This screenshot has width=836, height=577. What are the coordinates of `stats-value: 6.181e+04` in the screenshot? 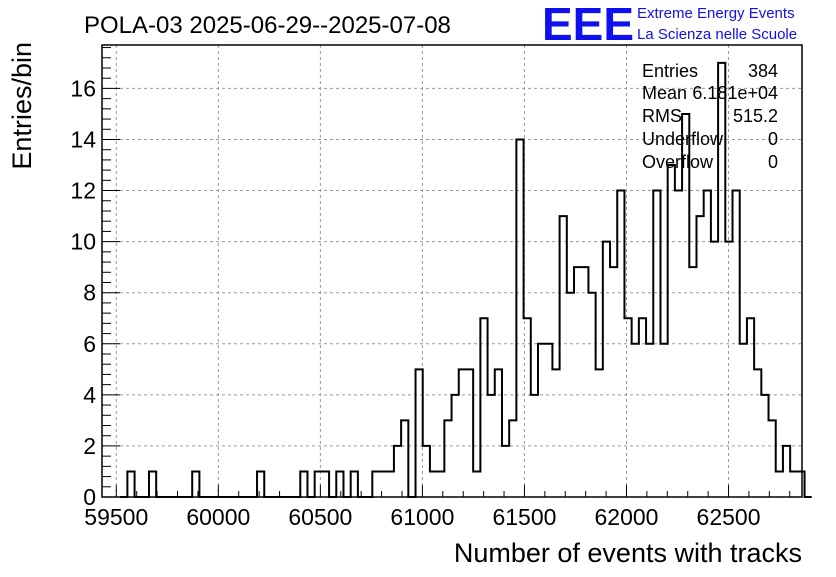 It's located at (735, 93).